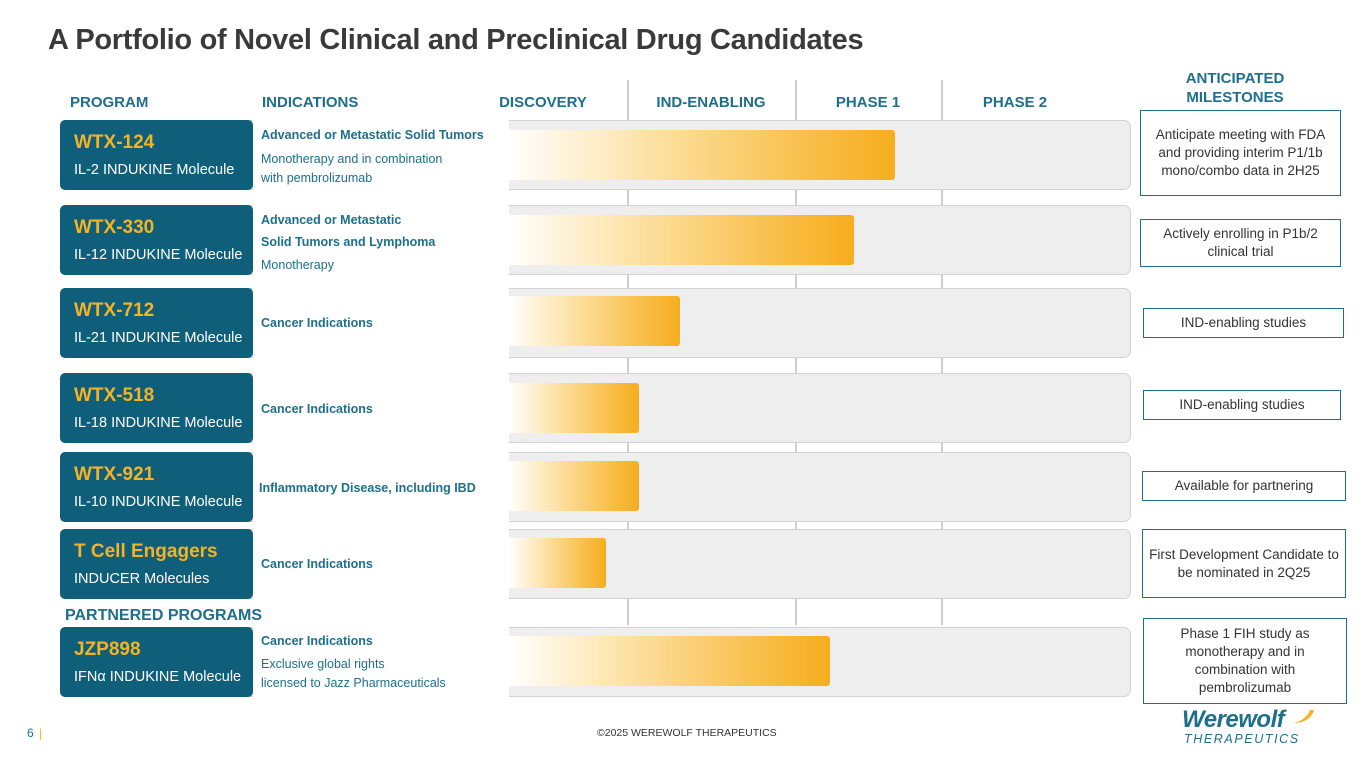  What do you see at coordinates (1235, 78) in the screenshot?
I see `header-milestones-line1: ANTICIPATED` at bounding box center [1235, 78].